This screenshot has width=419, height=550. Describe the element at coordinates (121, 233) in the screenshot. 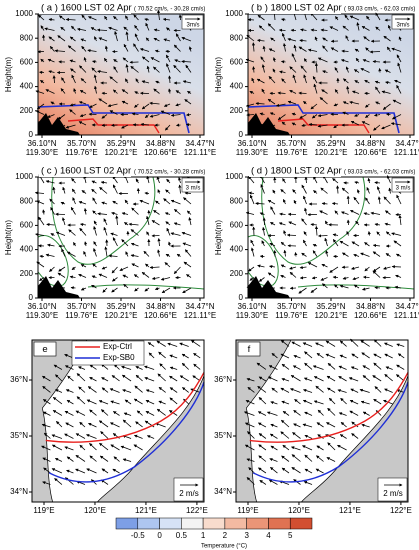

I see `contour-green` at that location.